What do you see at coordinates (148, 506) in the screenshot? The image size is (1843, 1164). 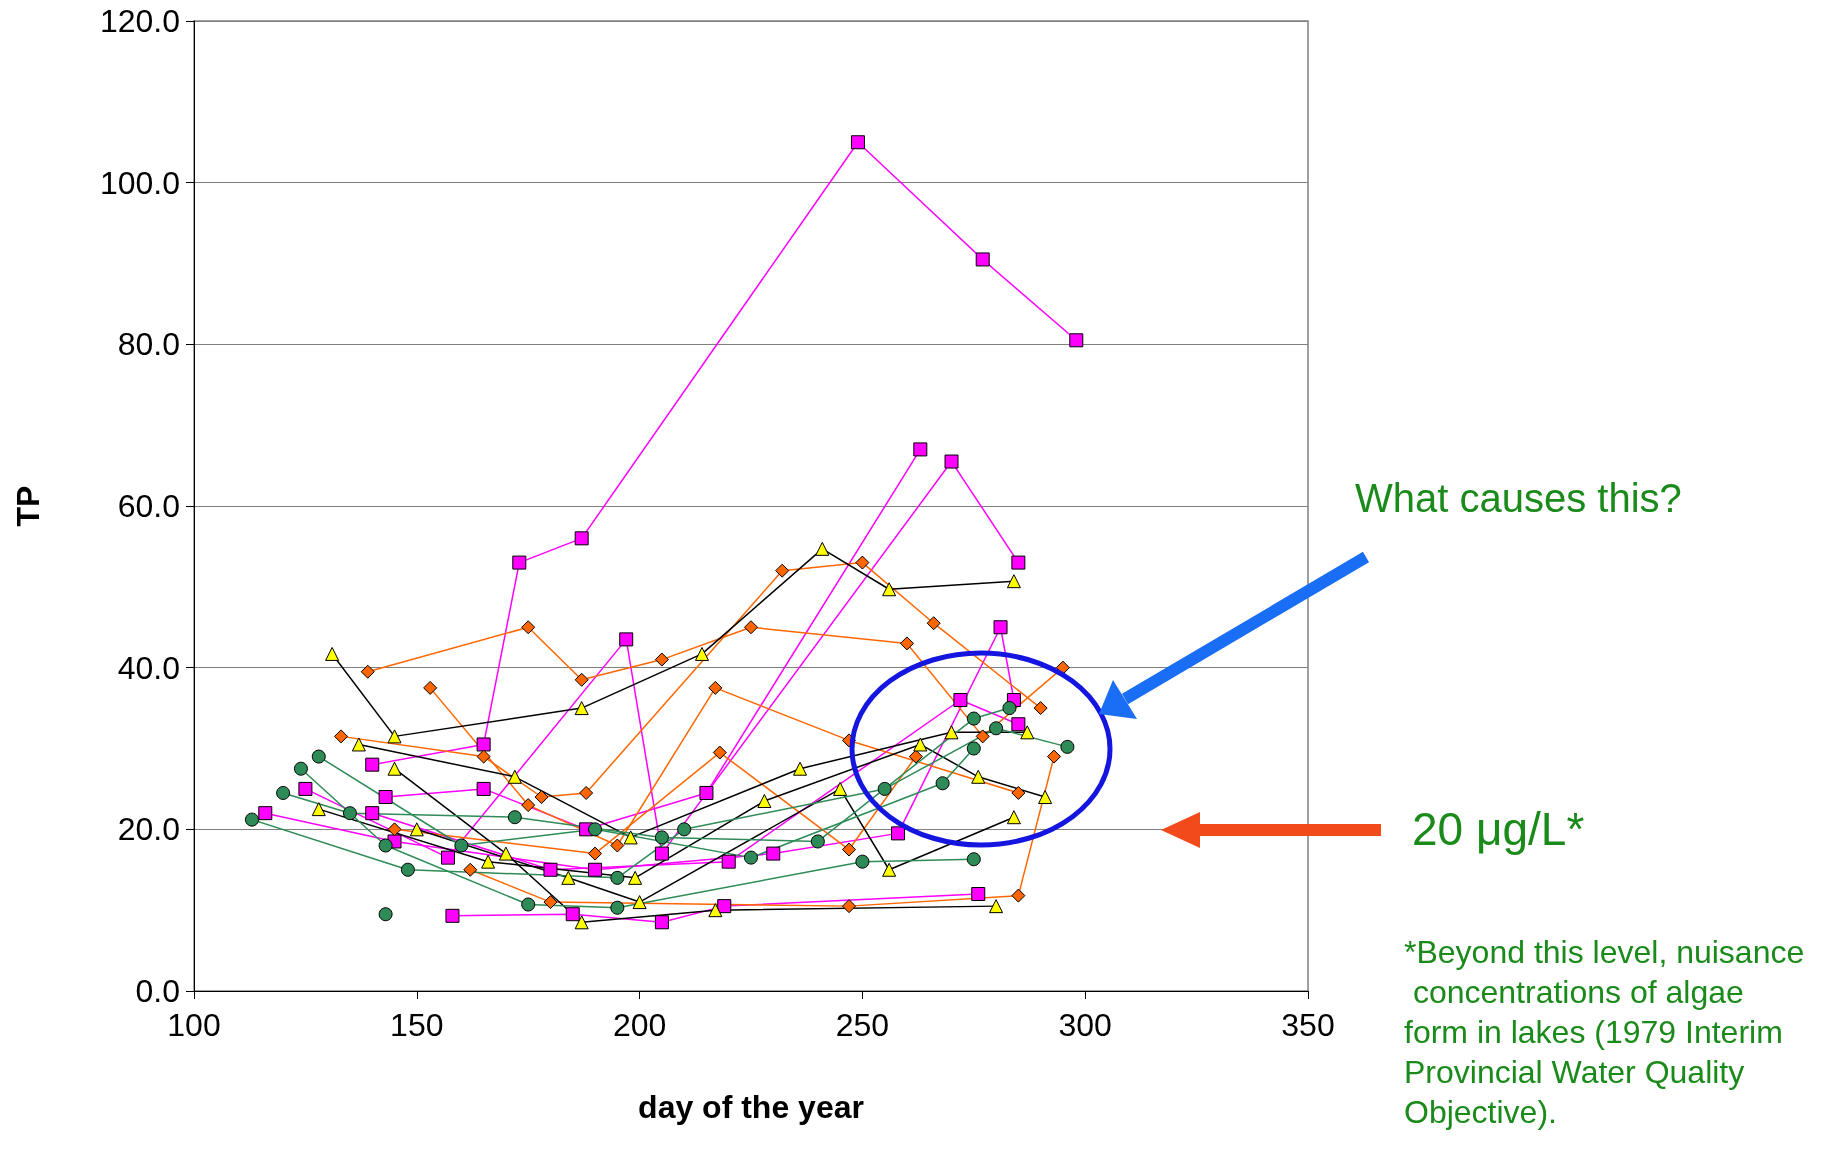 I see `y-tick-label: 60.0` at bounding box center [148, 506].